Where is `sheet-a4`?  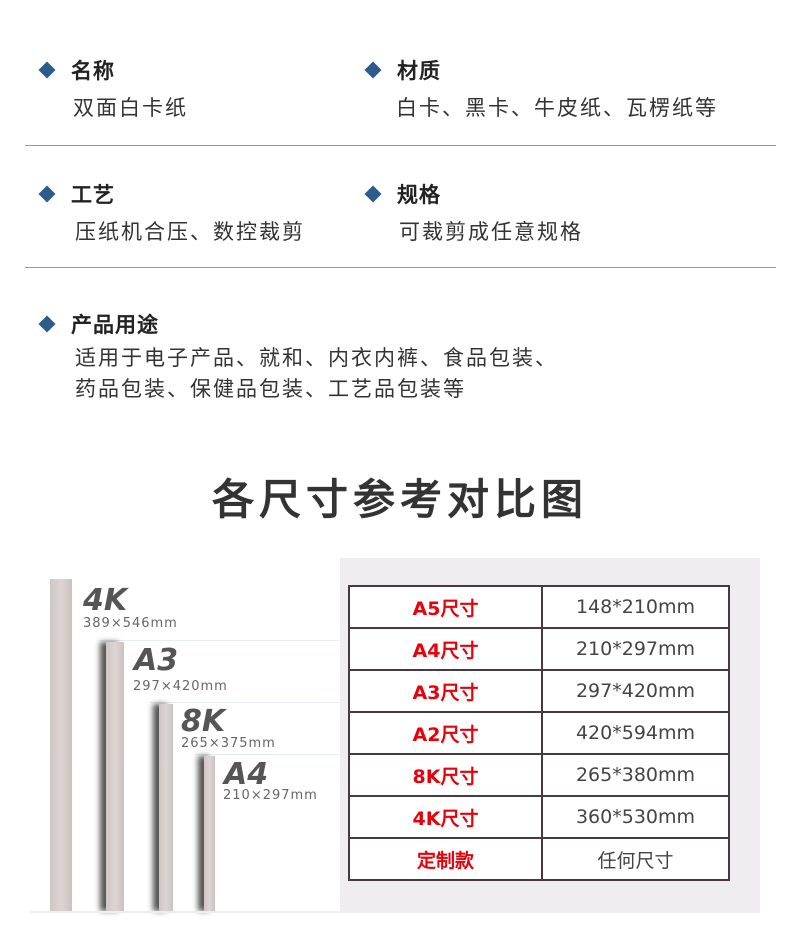 sheet-a4 is located at coordinates (209, 833).